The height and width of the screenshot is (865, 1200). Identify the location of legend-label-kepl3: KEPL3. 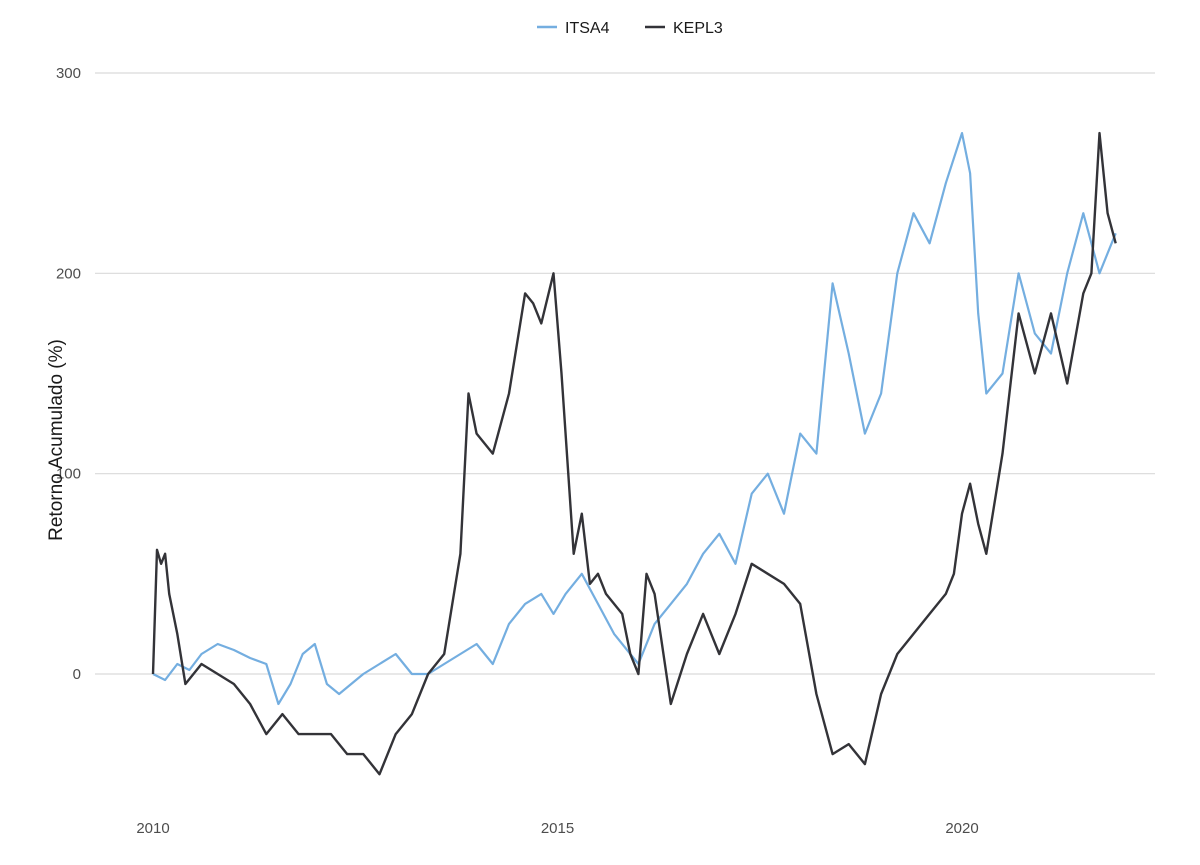
(698, 28).